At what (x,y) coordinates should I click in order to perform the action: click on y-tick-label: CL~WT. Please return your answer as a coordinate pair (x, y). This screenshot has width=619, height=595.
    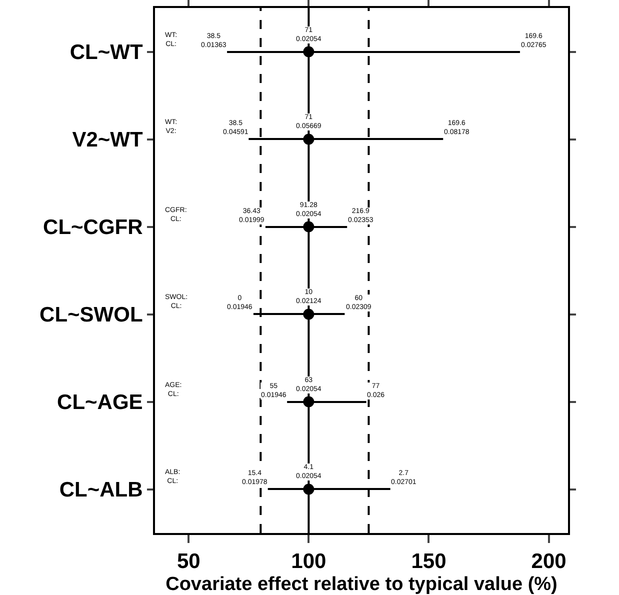
    Looking at the image, I should click on (106, 52).